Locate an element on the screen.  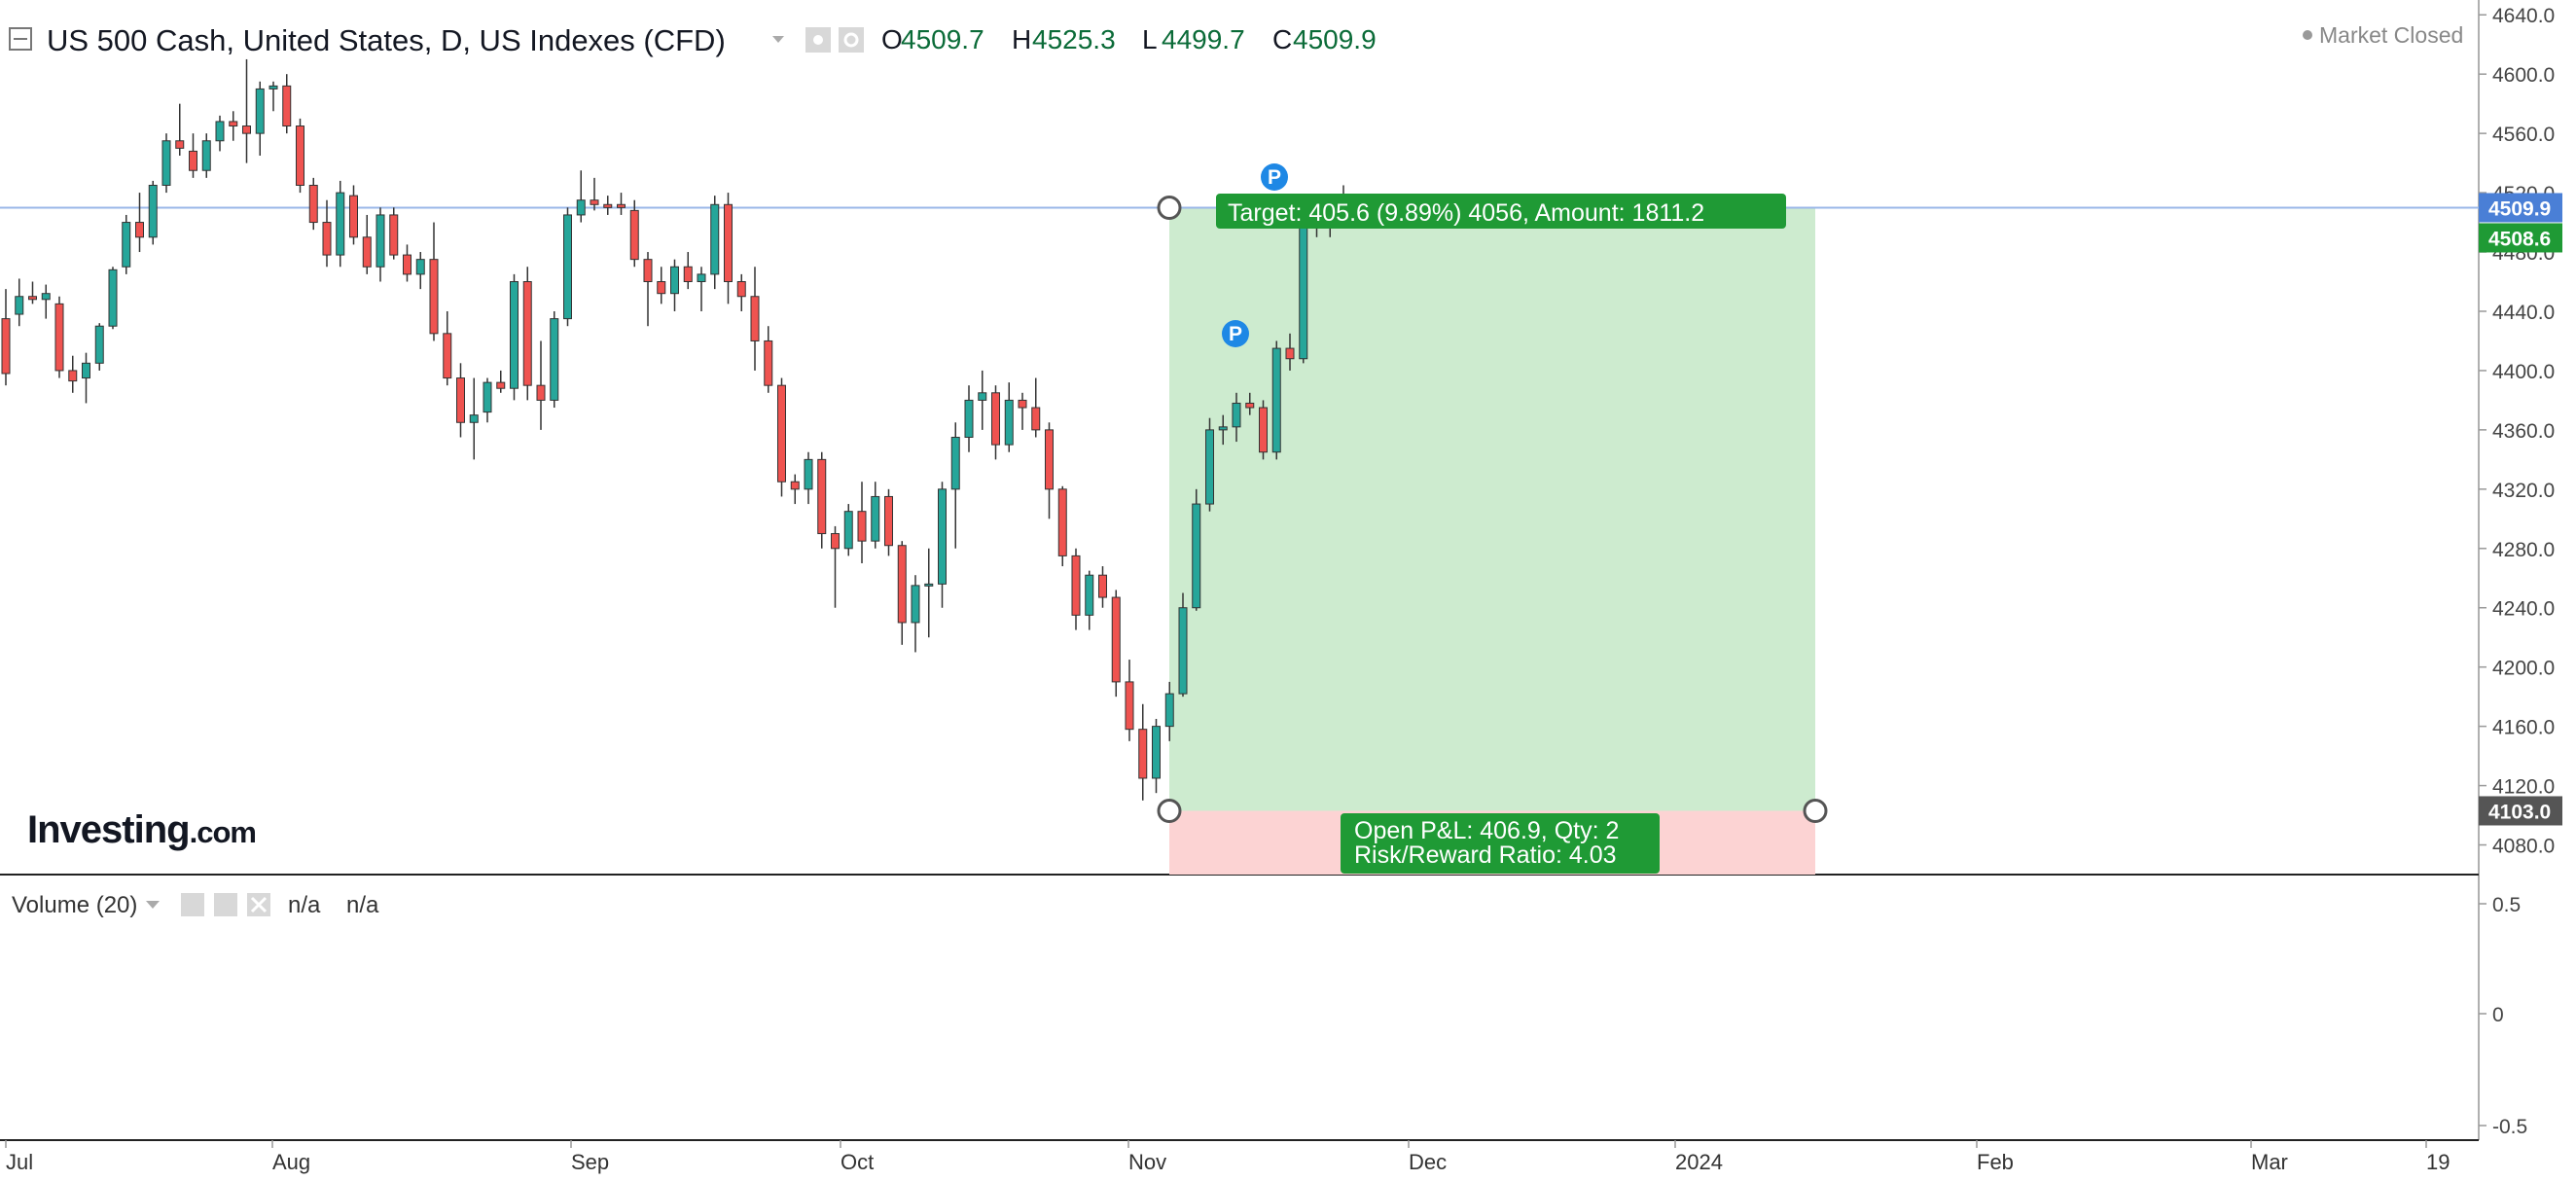
gear-icon is located at coordinates (851, 40).